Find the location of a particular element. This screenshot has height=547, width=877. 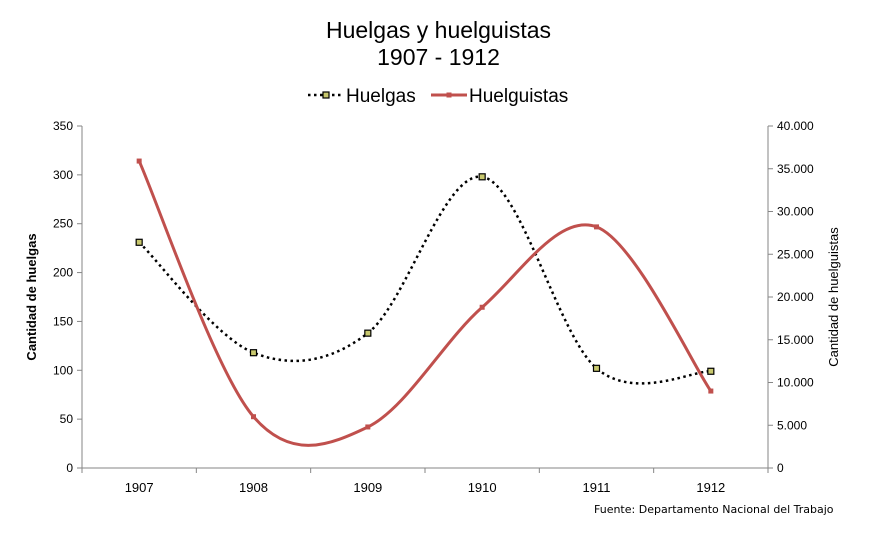

y-axis-title-right: Cantidad de huelguistas is located at coordinates (833, 297).